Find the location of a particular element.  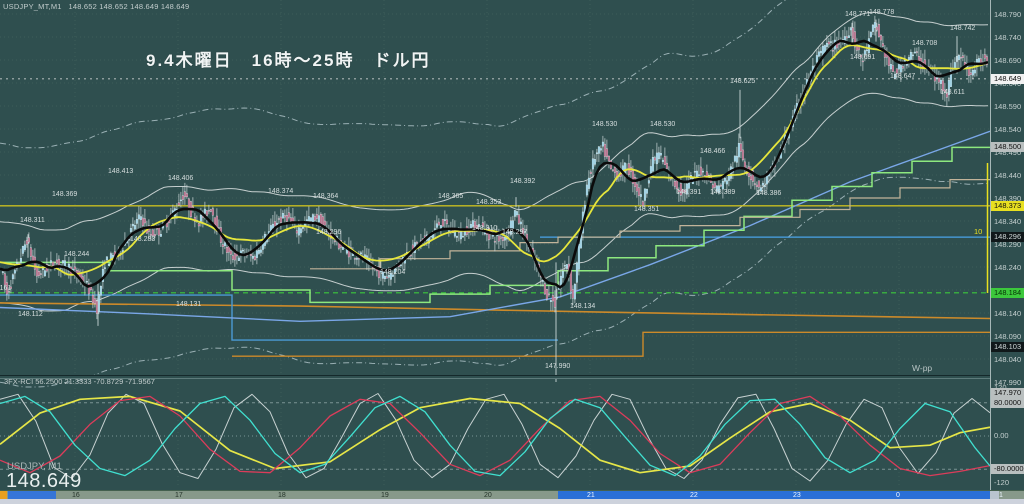

svg-text: 148.742 is located at coordinates (962, 28).